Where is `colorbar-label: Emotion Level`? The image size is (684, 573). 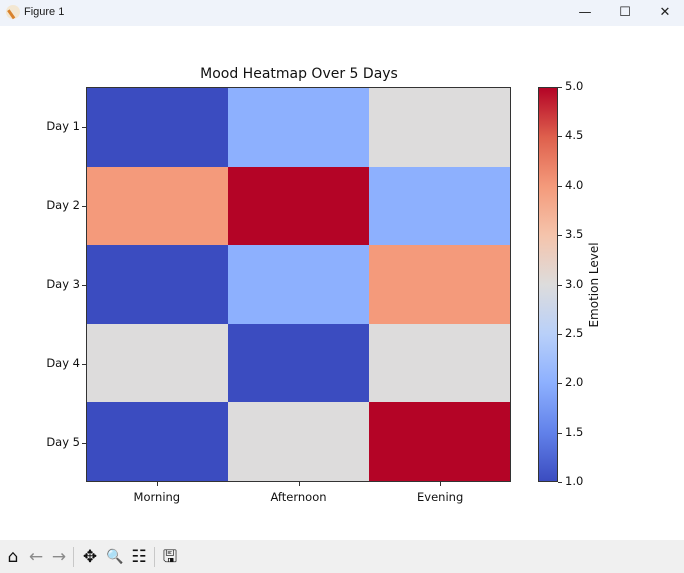
colorbar-label: Emotion Level is located at coordinates (594, 285).